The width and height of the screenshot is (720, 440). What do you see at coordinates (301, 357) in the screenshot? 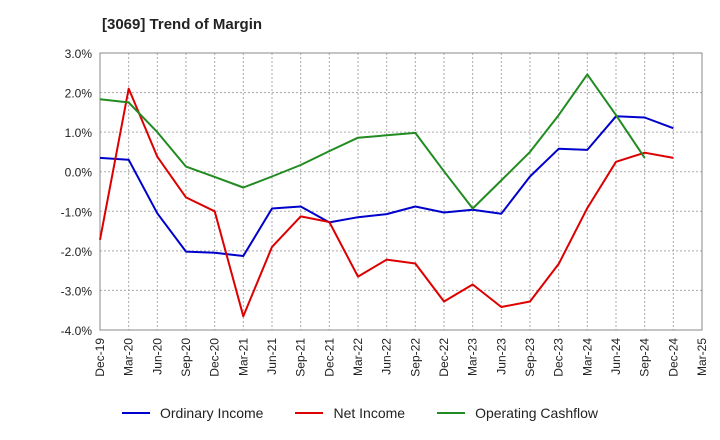
I see `x-tick-label: Sep-21` at bounding box center [301, 357].